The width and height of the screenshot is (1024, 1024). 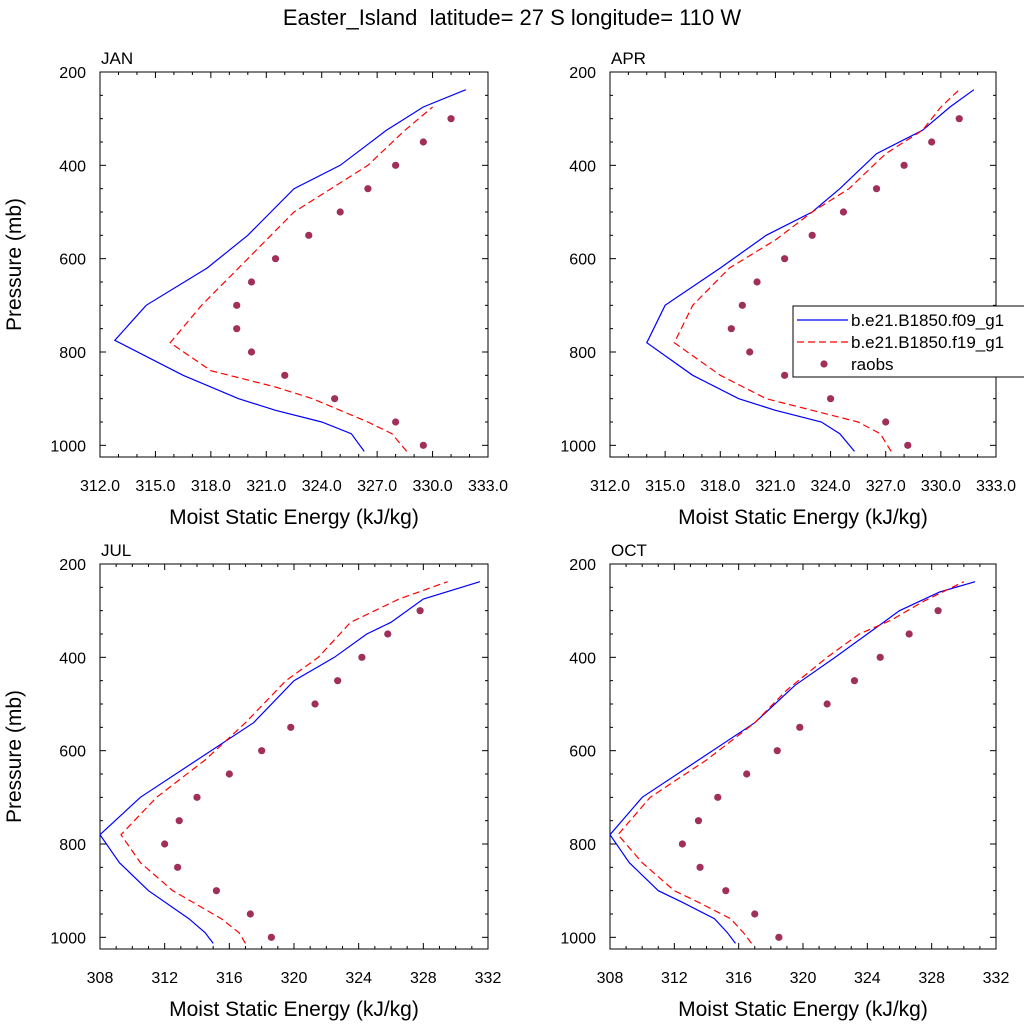 I want to click on x-tick-label: 312.0, so click(x=100, y=486).